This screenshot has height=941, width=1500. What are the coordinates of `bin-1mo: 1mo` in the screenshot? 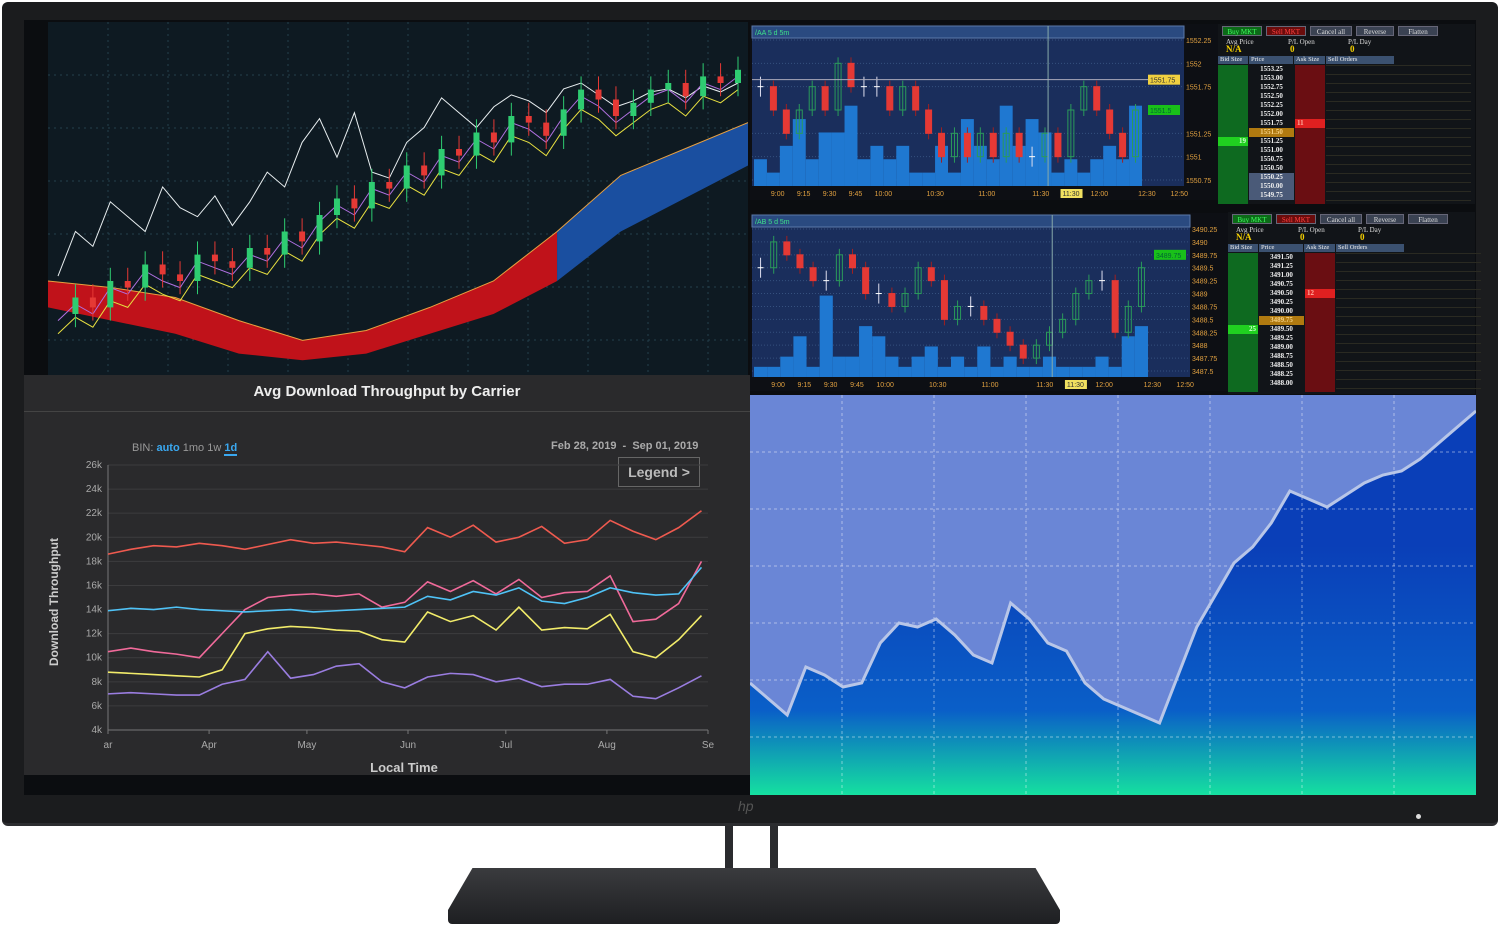 It's located at (193, 448).